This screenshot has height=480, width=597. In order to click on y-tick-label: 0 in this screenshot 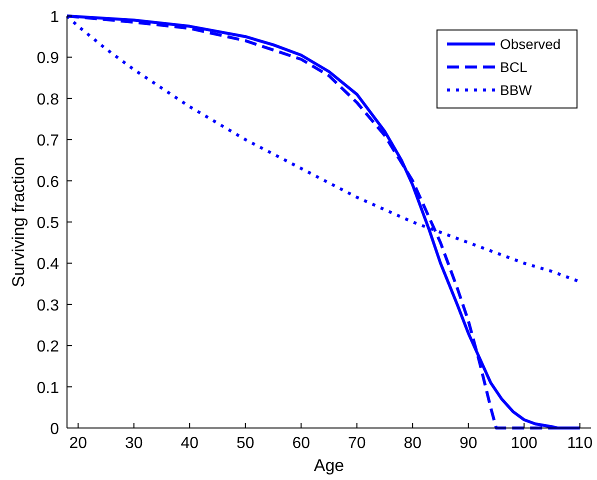, I will do `click(55, 429)`.